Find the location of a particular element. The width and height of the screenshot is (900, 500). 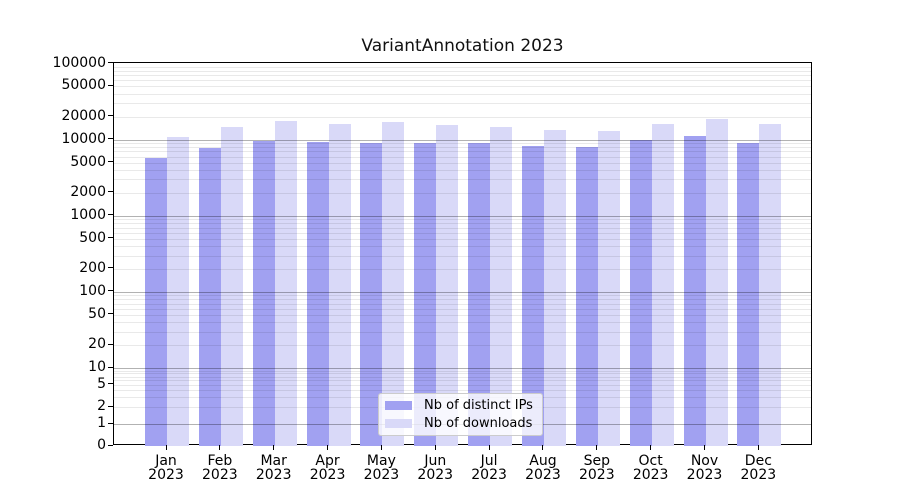

x-tick-month: Mar is located at coordinates (273, 461).